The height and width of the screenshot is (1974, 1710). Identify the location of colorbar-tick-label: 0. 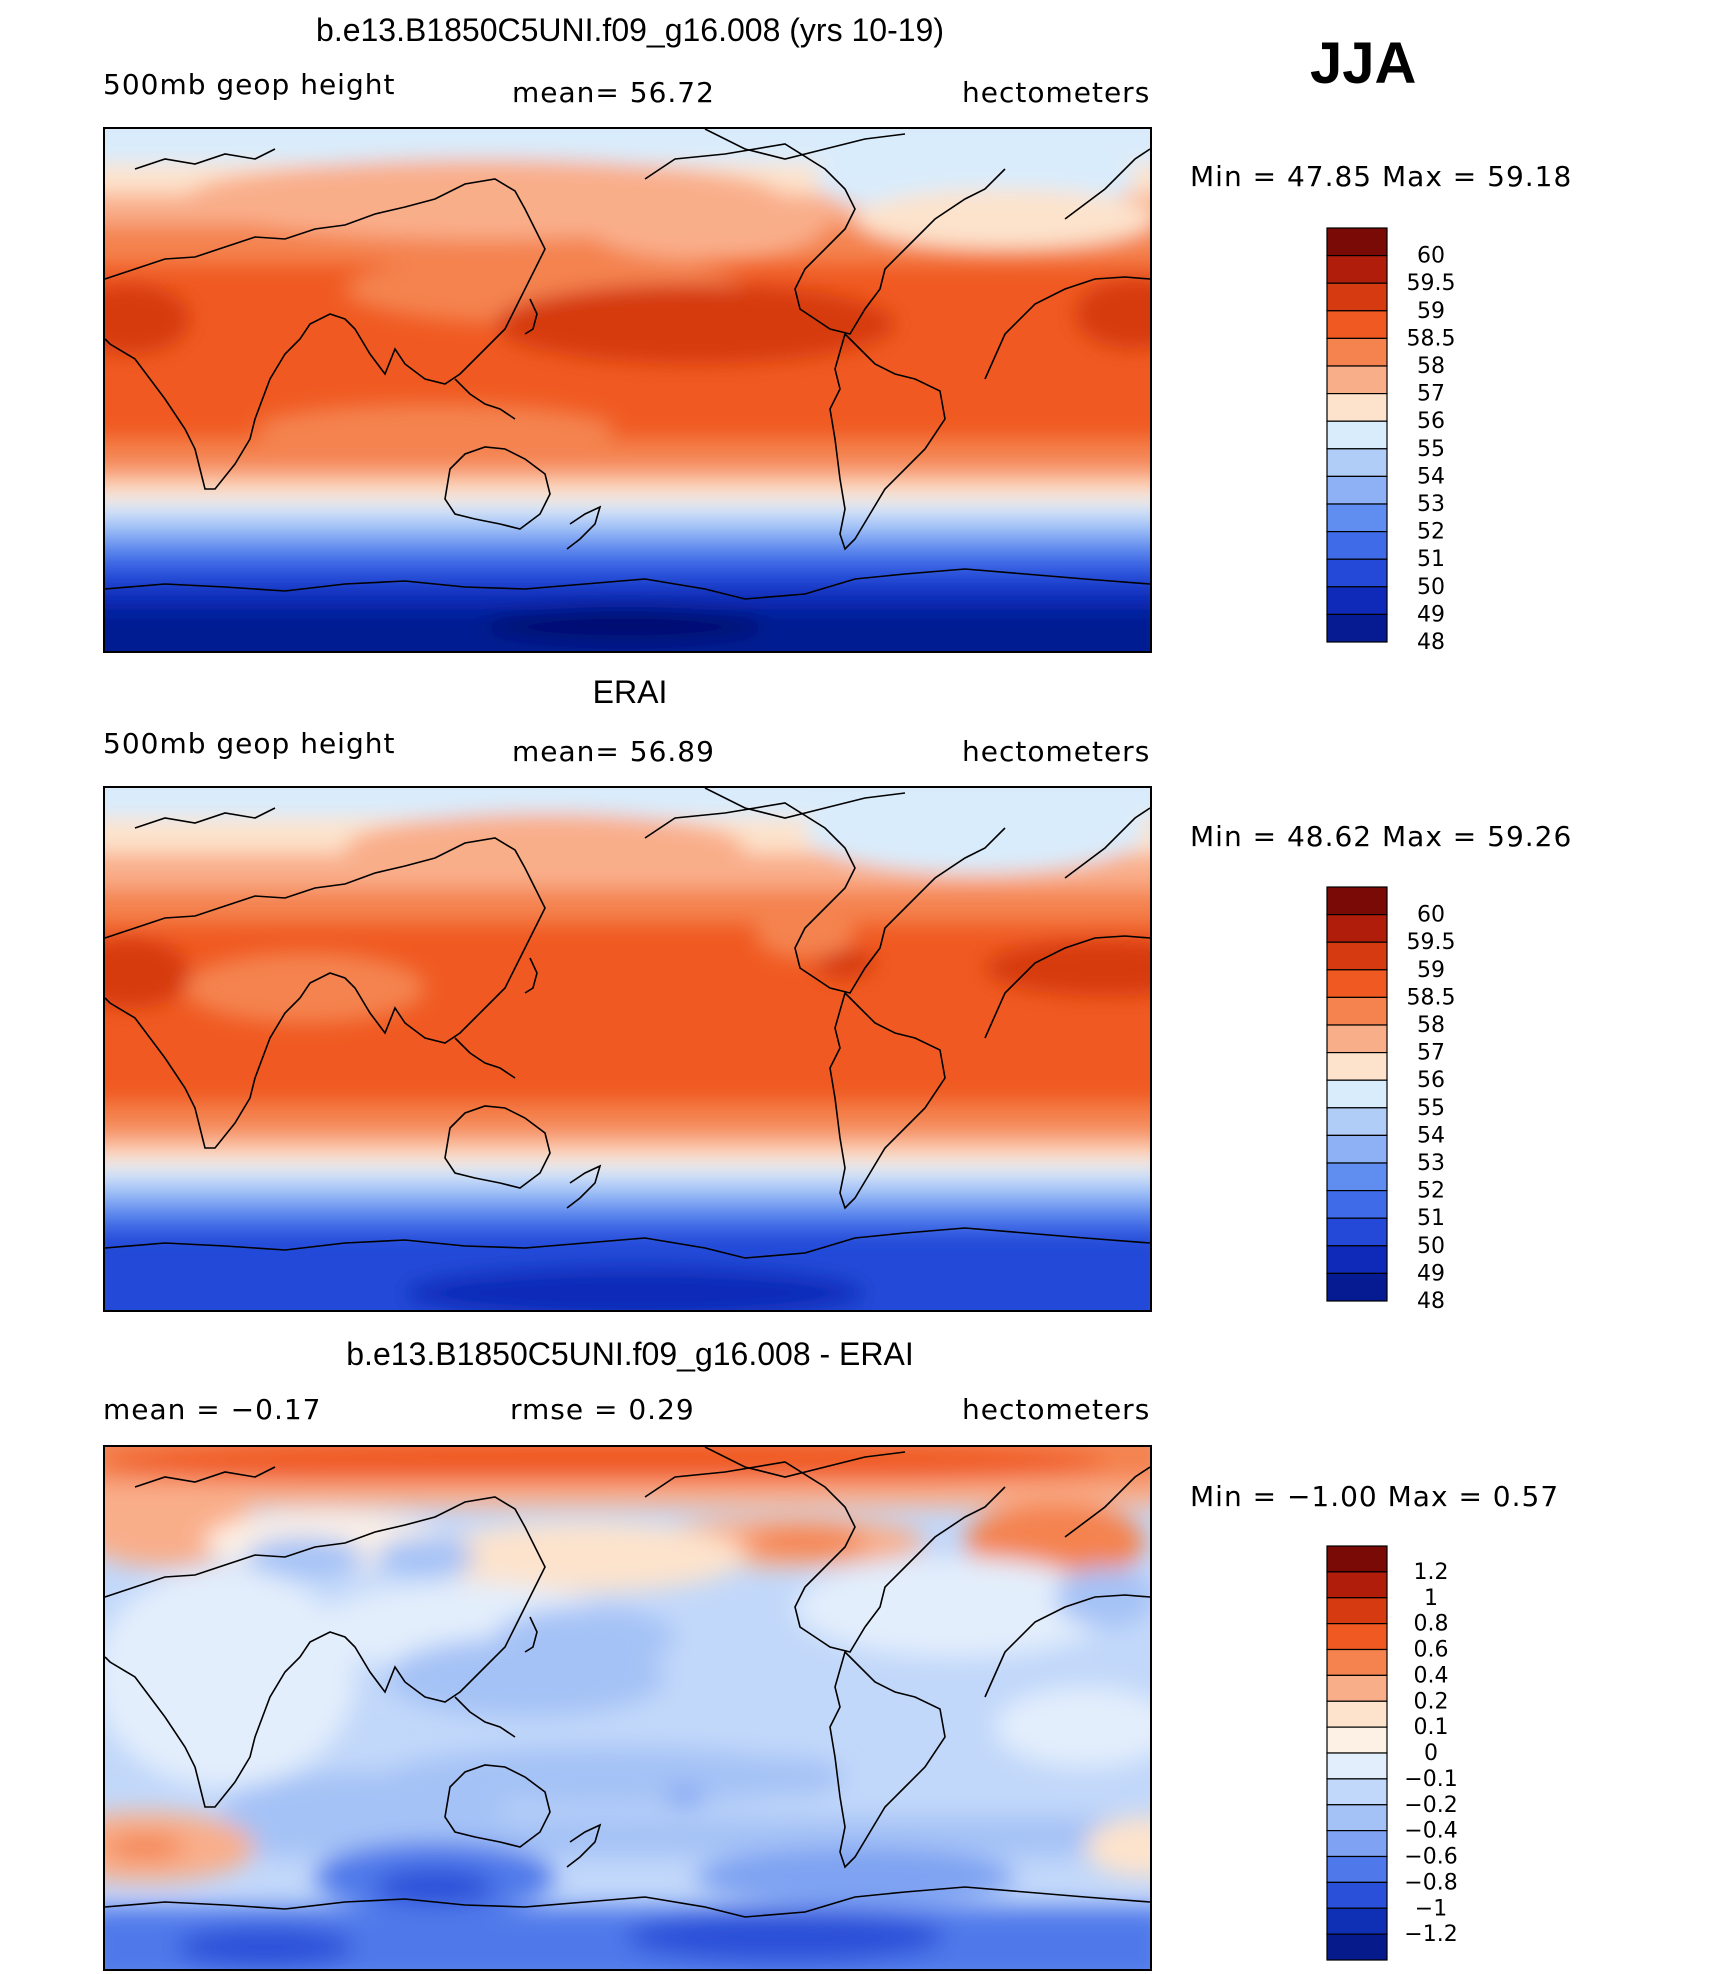
(1431, 1753).